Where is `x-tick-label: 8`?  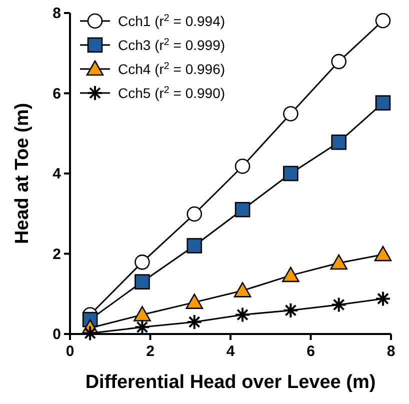 x-tick-label: 8 is located at coordinates (391, 351).